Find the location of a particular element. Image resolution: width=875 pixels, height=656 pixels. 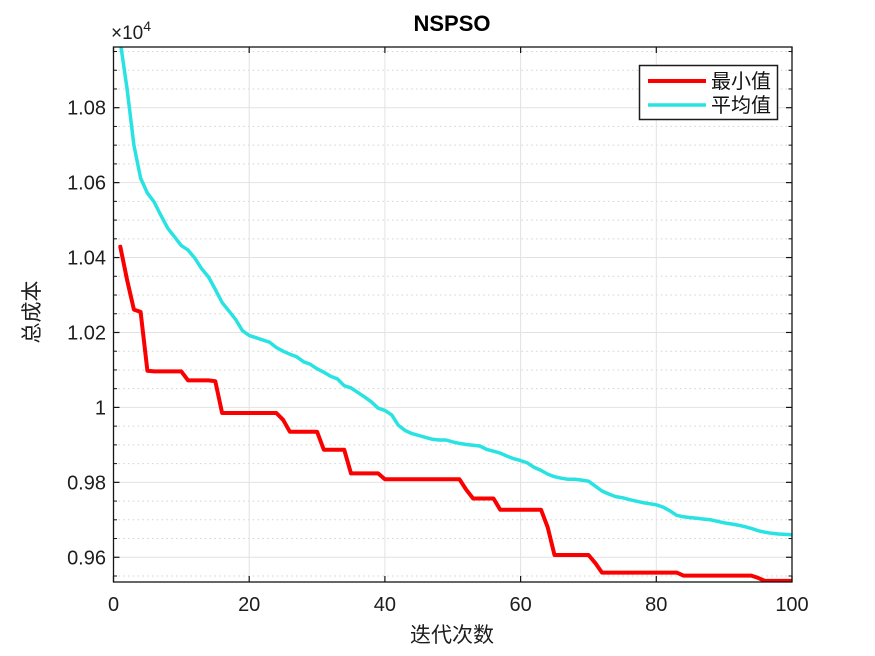

legend-avg-label: 平均值 is located at coordinates (741, 105).